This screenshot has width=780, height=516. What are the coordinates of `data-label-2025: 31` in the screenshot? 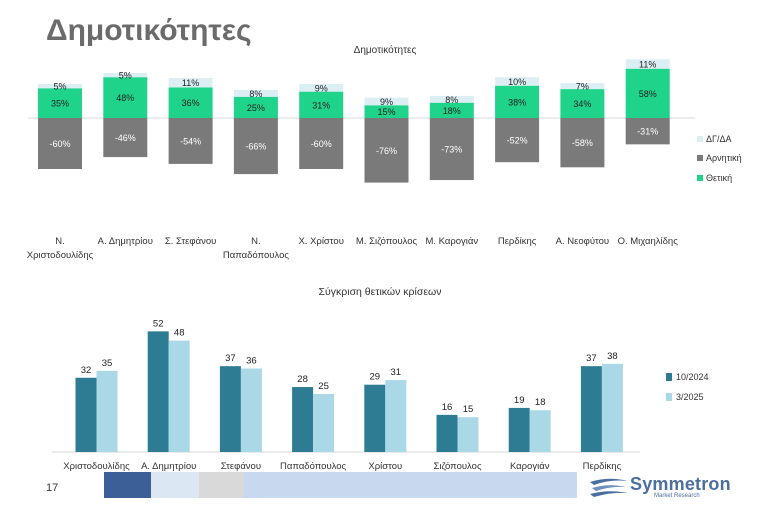 It's located at (396, 372).